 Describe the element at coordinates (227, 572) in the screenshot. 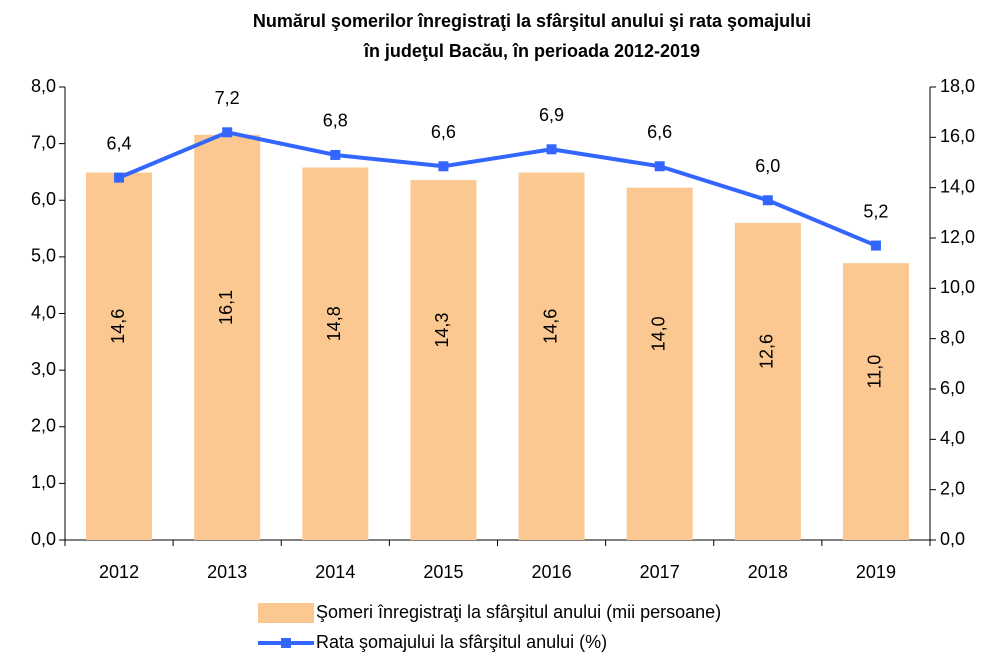

I see `x-tick-label: 2013` at that location.